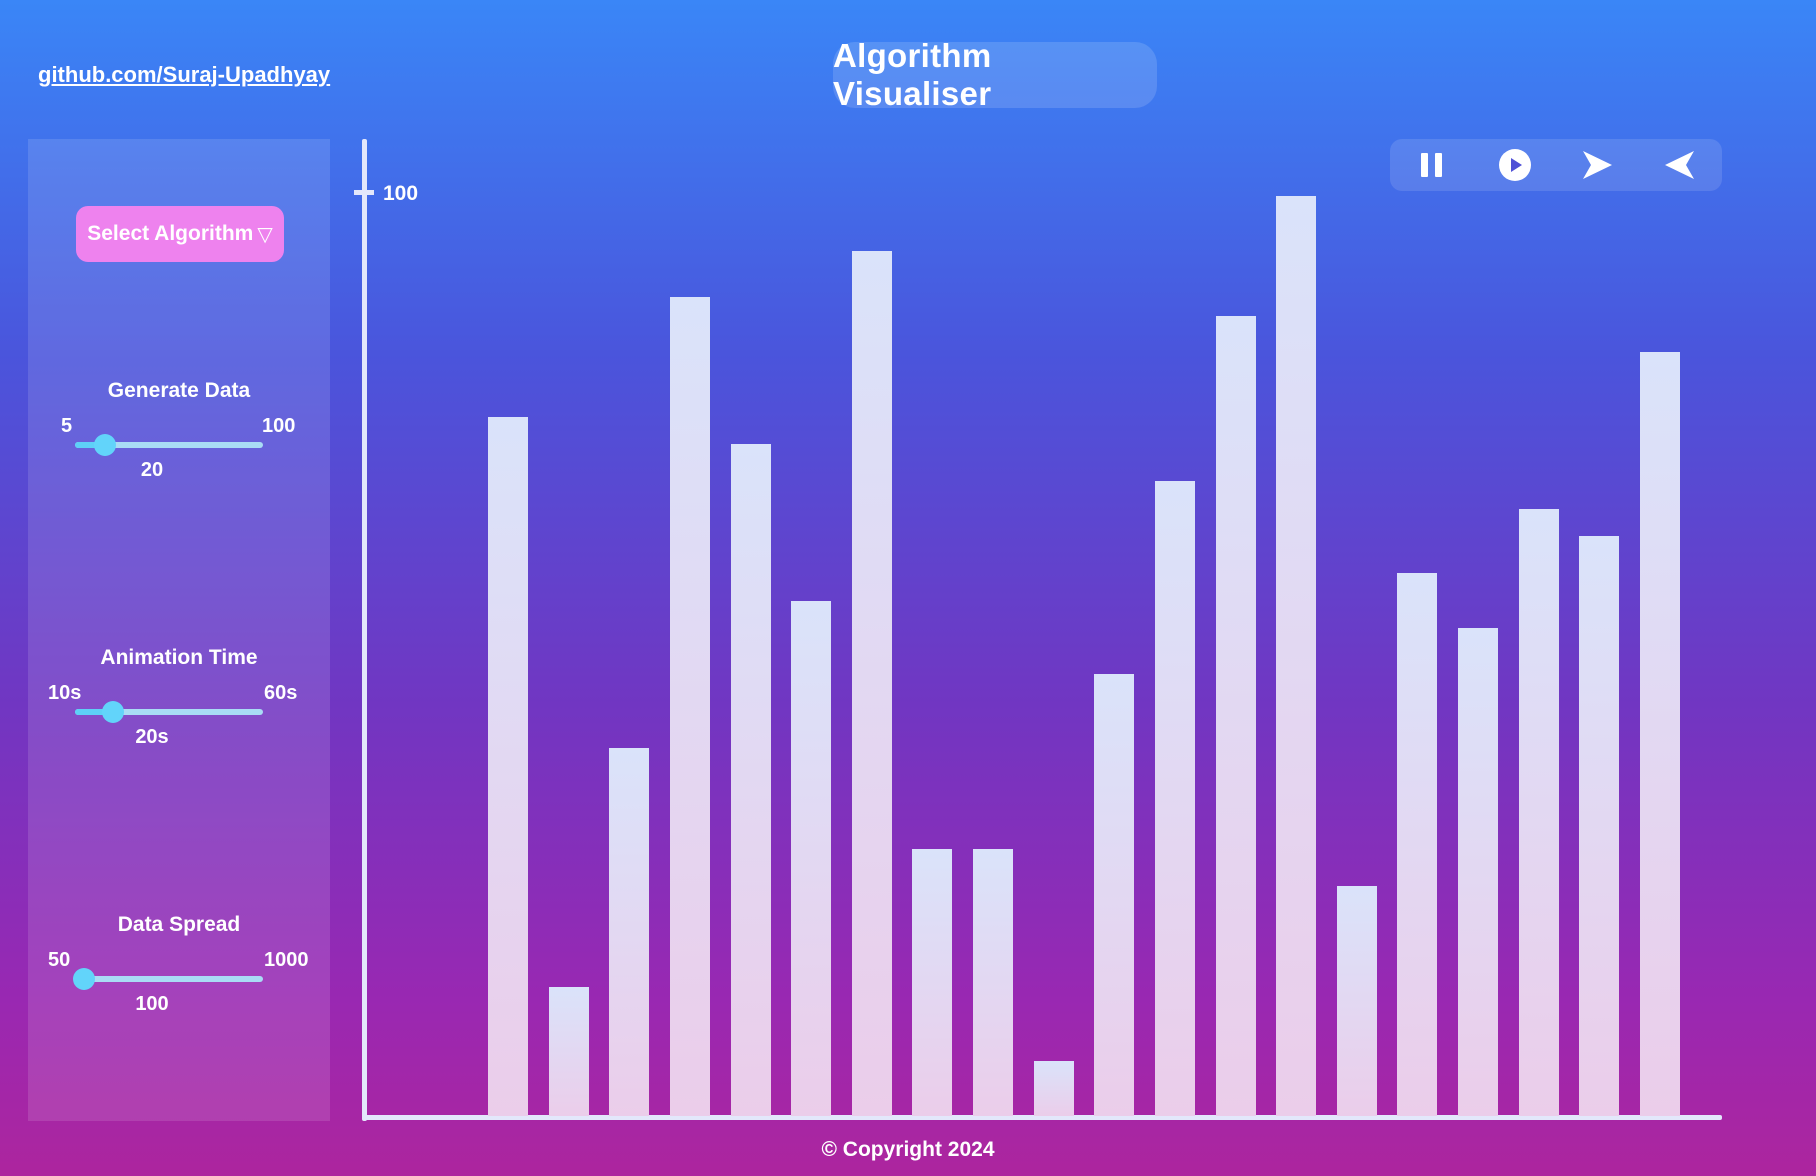  Describe the element at coordinates (995, 74) in the screenshot. I see `page-title: Algorithm Visualiser` at that location.